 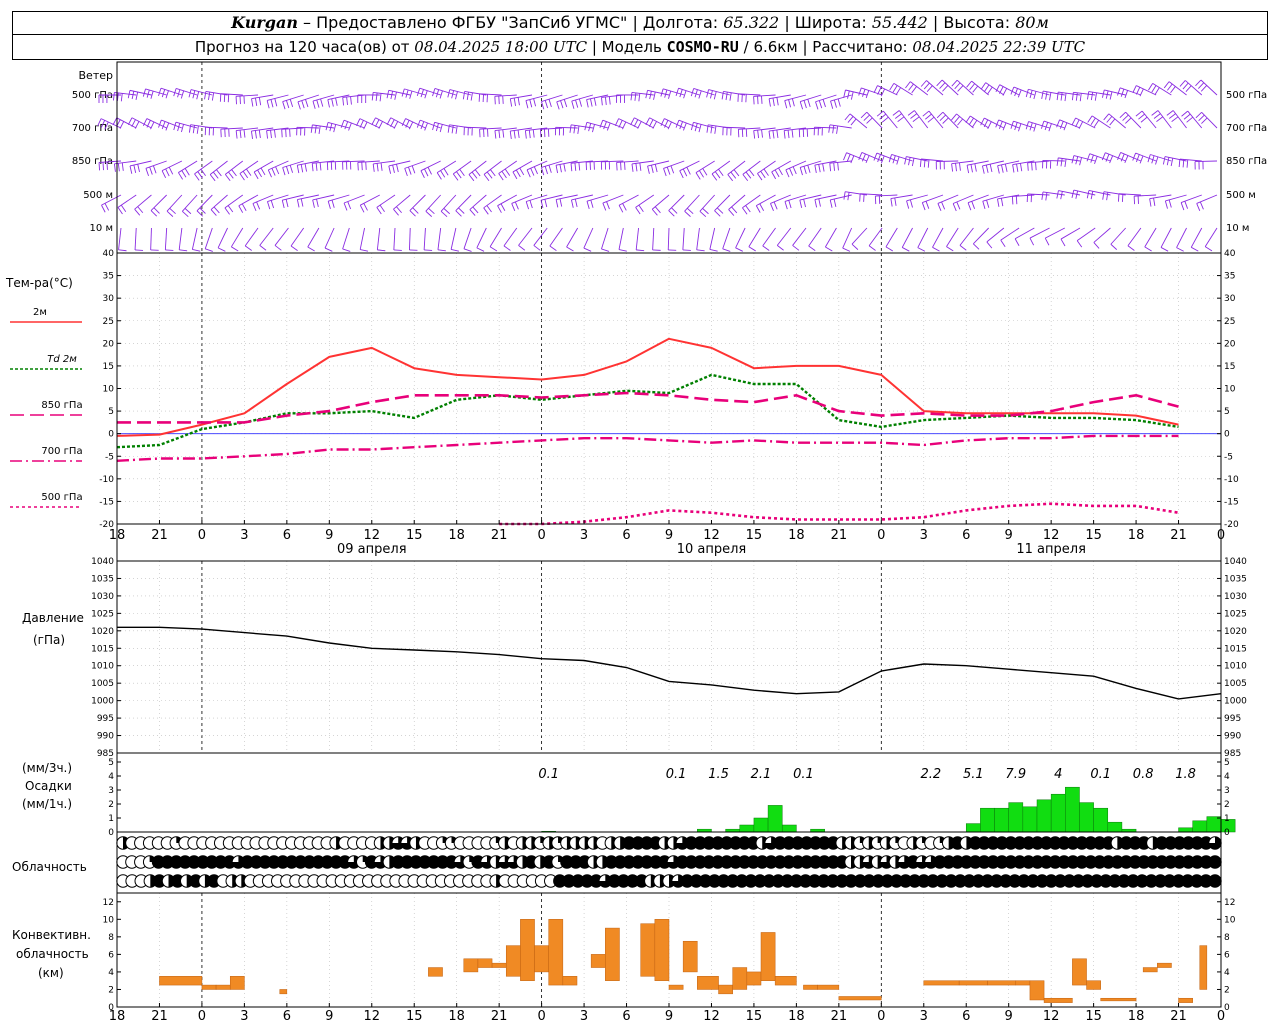 What do you see at coordinates (92, 161) in the screenshot?
I see `wind-level-label: 850 гПа` at bounding box center [92, 161].